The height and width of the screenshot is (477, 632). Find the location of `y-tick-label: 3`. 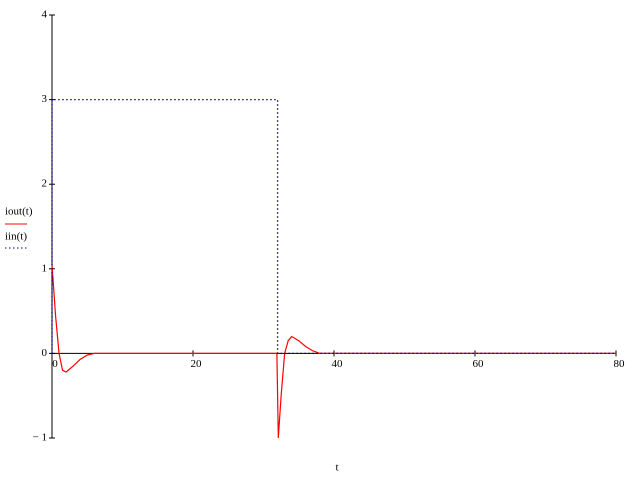

y-tick-label: 3 is located at coordinates (45, 99).